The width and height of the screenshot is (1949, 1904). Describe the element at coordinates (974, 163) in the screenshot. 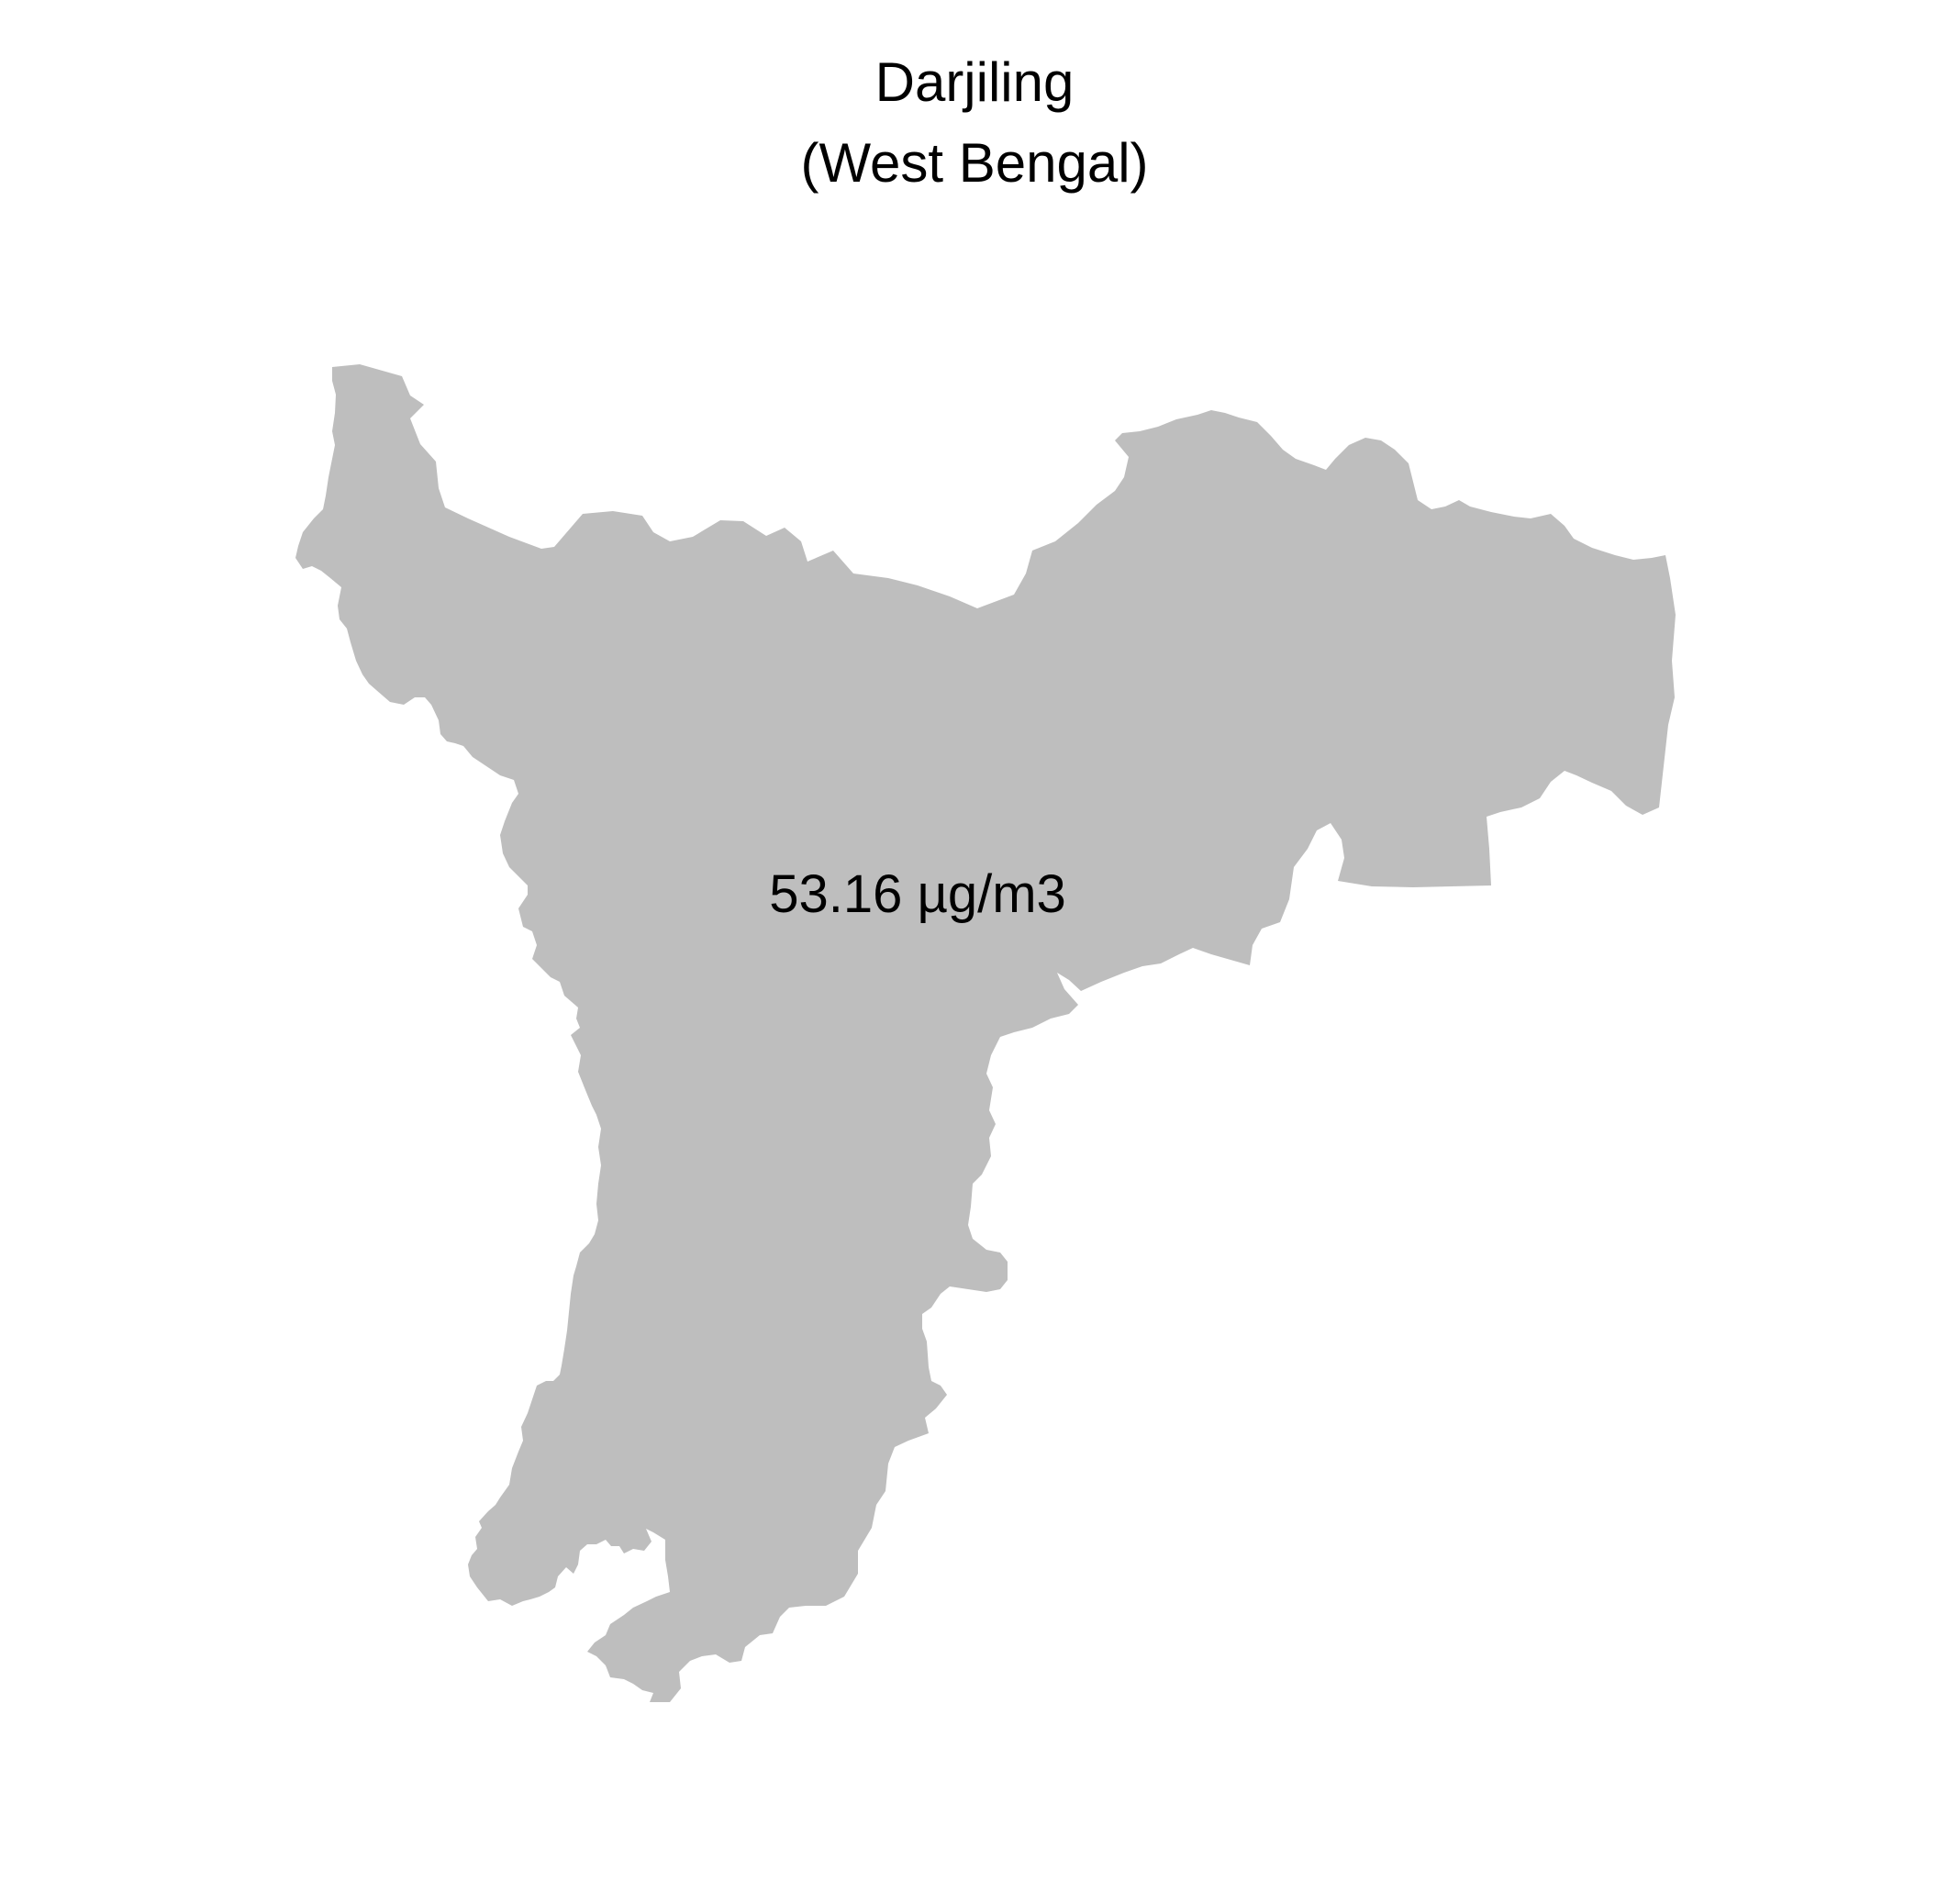

I see `title-state: (West Bengal)` at that location.